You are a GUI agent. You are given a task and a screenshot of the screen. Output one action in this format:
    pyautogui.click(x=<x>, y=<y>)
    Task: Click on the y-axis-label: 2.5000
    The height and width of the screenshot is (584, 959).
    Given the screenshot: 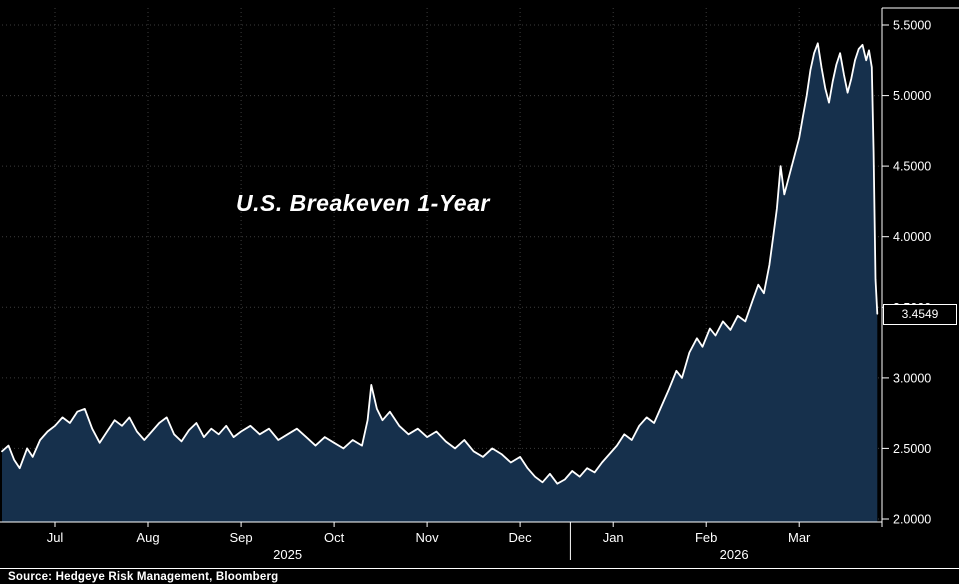 What is the action you would take?
    pyautogui.click(x=912, y=449)
    